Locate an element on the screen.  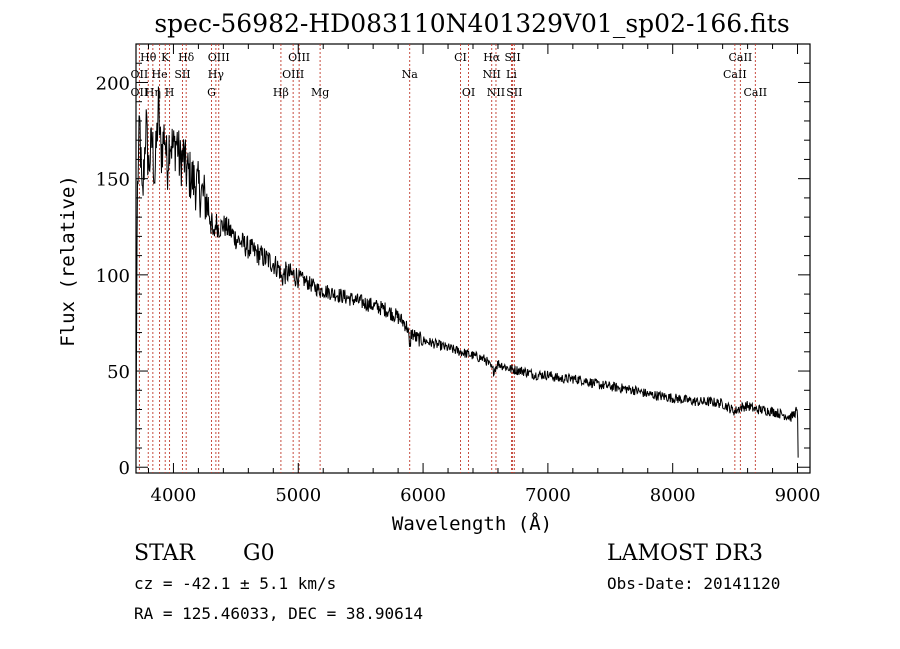
emission-line-label: He is located at coordinates (160, 74).